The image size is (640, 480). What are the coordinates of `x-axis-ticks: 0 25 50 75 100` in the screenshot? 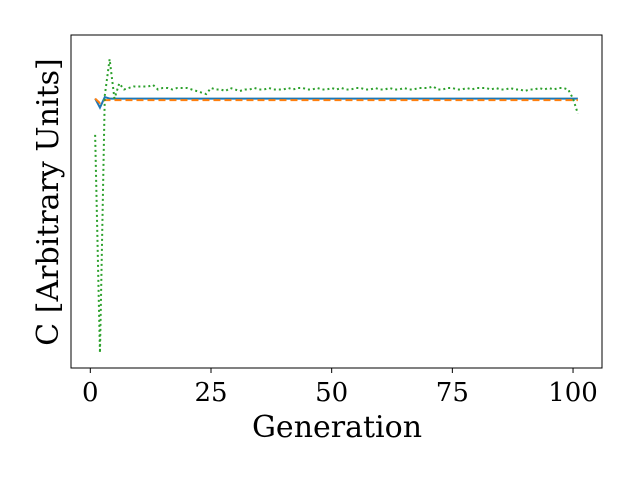 It's located at (340, 388).